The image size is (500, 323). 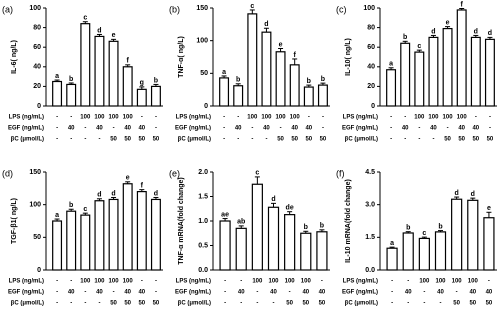 I want to click on panel-label: (a), so click(x=7, y=9).